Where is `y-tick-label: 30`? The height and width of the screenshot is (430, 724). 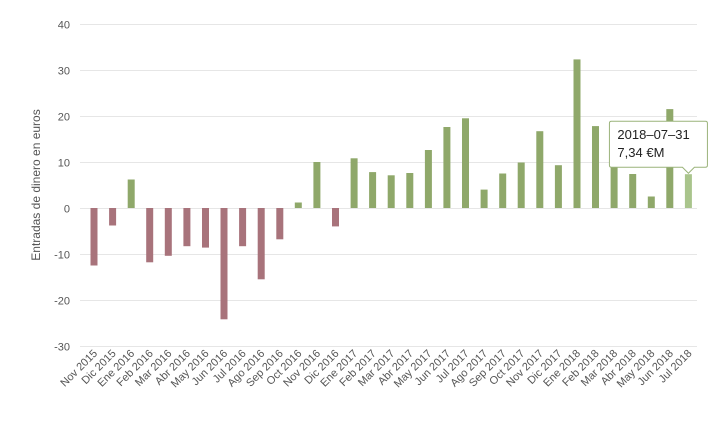 y-tick-label: 30 is located at coordinates (64, 72).